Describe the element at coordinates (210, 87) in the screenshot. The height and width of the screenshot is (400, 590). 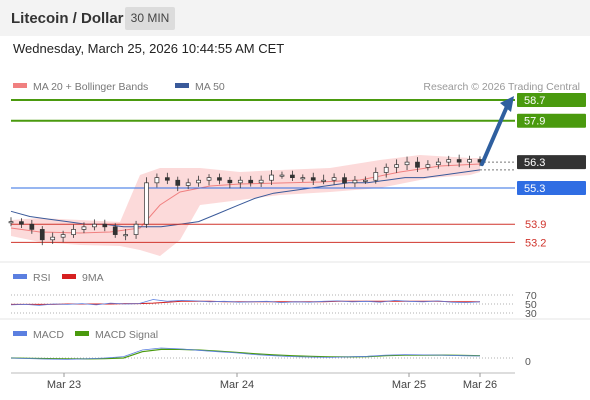
I see `legend-label-ma50: MA 50` at that location.